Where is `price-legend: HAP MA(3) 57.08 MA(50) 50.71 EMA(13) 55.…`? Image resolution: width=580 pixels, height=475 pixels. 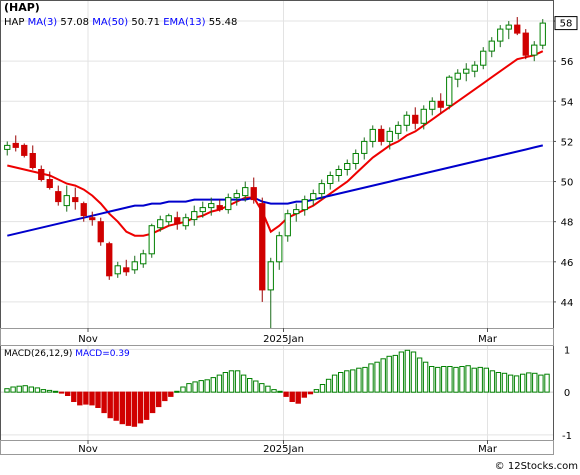 price-legend: HAP MA(3) 57.08 MA(50) 50.71 EMA(13) 55.… is located at coordinates (120, 22).